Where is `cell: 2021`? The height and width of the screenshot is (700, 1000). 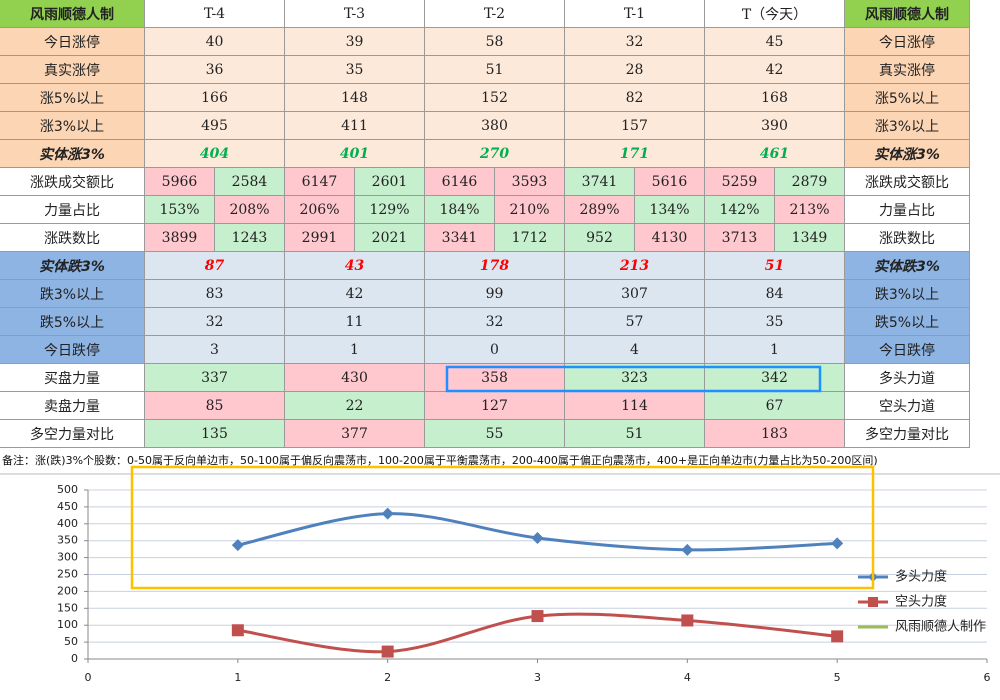
cell: 2021 is located at coordinates (390, 238).